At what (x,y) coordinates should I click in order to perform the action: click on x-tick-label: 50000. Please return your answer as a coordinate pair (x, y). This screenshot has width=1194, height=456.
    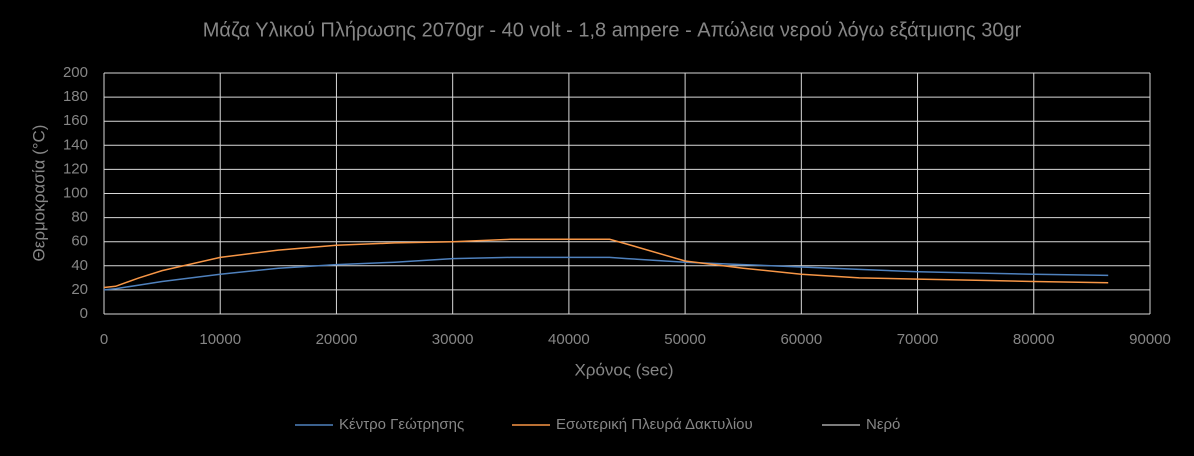
    Looking at the image, I should click on (685, 339).